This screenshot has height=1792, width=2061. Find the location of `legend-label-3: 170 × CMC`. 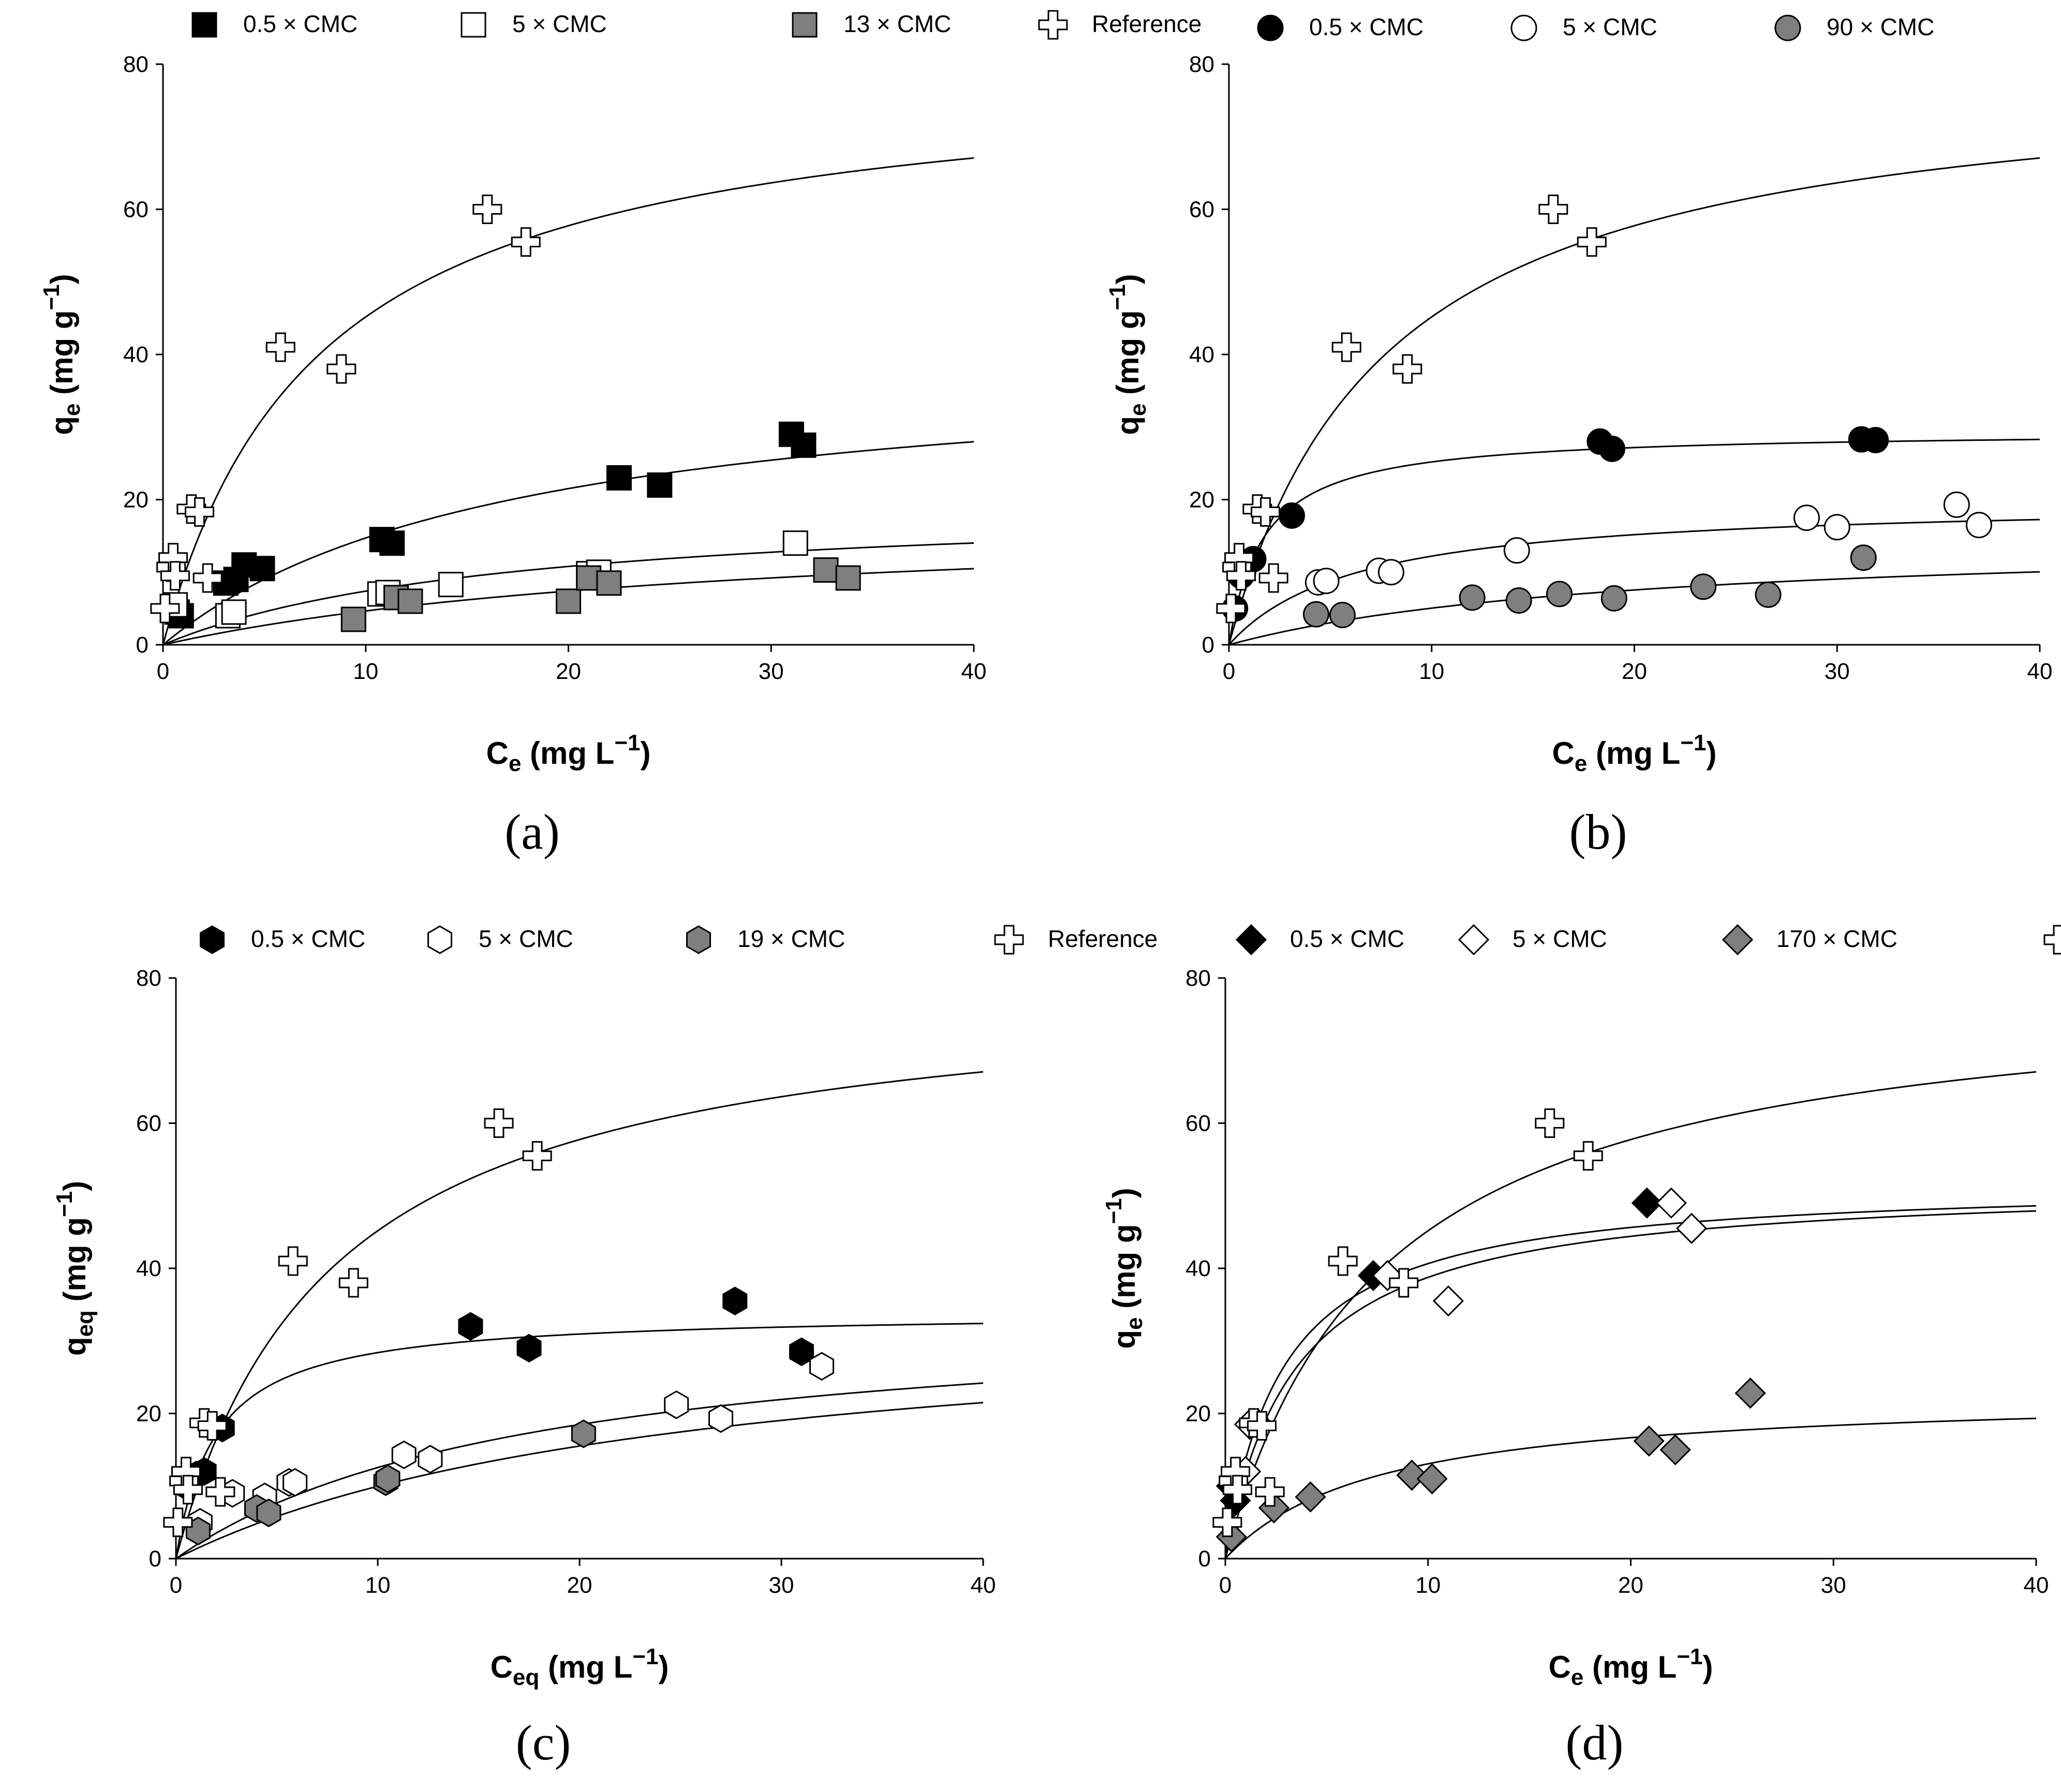

legend-label-3: 170 × CMC is located at coordinates (1836, 939).